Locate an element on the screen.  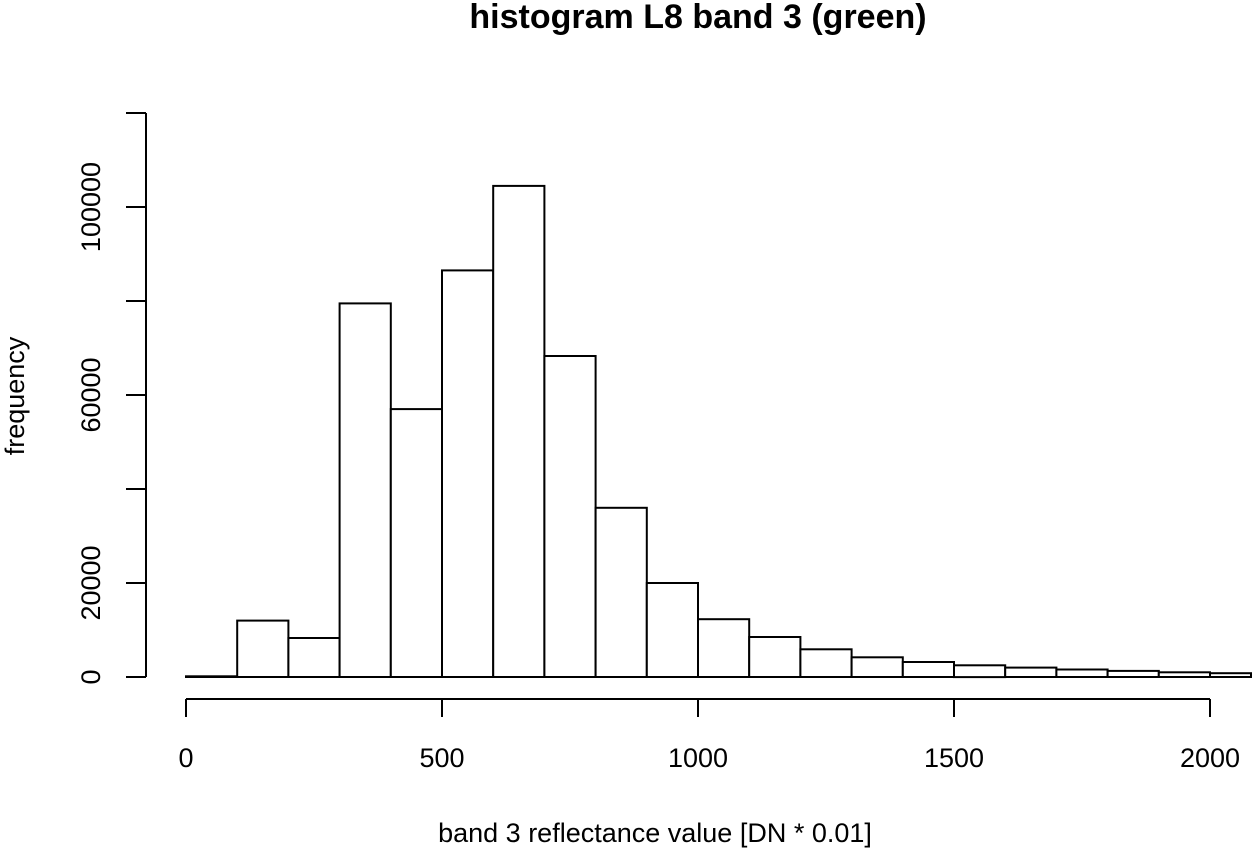
x-tick-label: 1000 is located at coordinates (698, 758).